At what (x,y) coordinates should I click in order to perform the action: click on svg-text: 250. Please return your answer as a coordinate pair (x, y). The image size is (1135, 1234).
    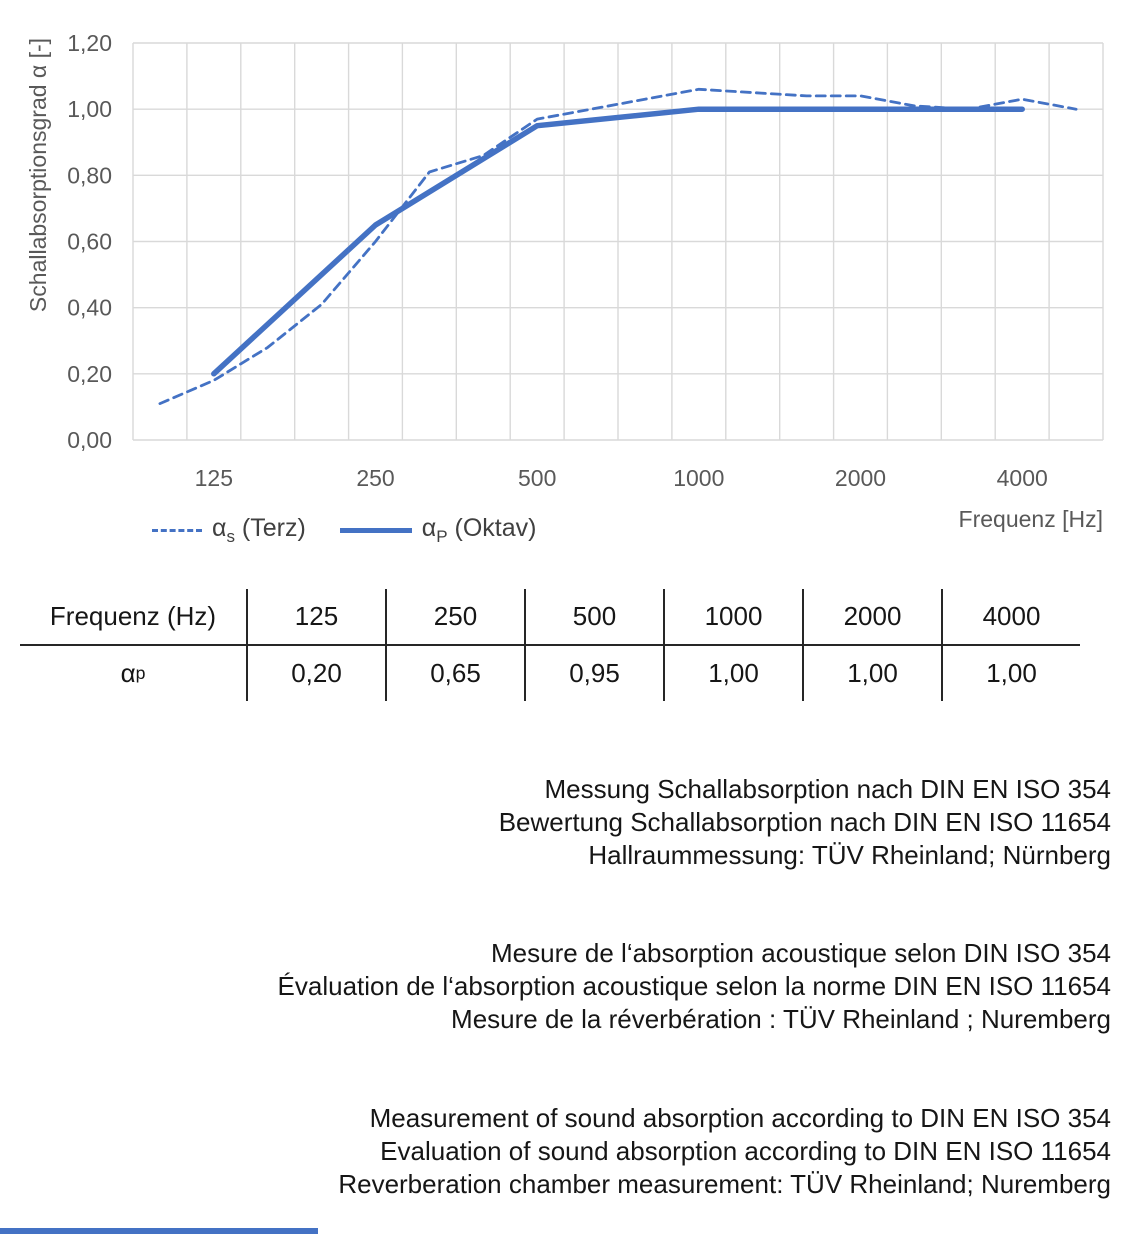
    Looking at the image, I should click on (375, 478).